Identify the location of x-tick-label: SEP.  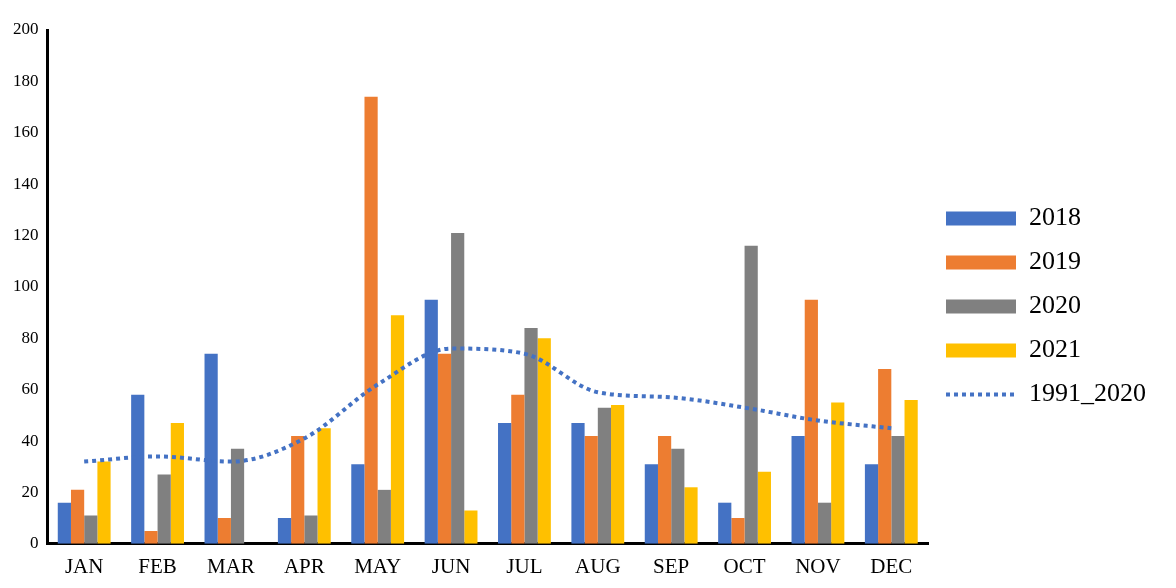
(671, 565).